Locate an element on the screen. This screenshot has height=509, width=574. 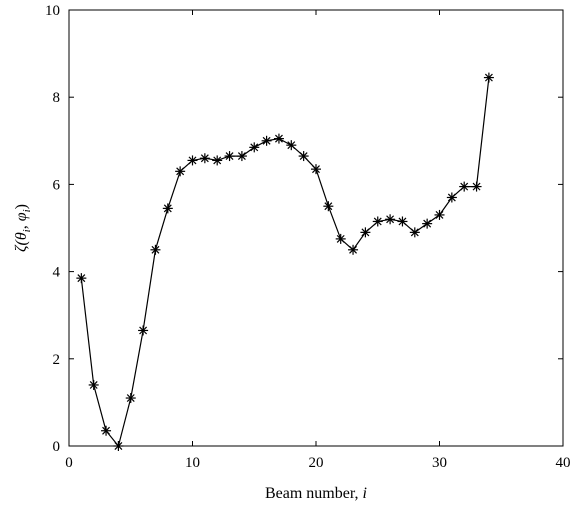
y-tick-label: 0 is located at coordinates (57, 447).